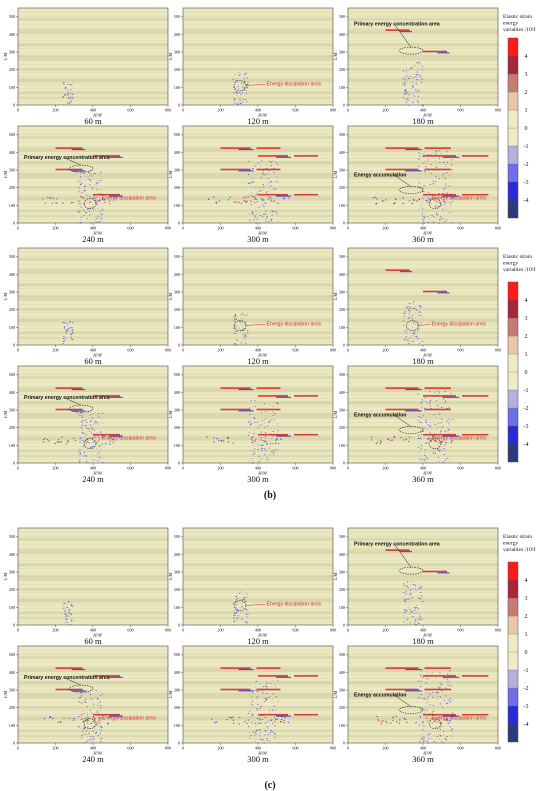 The width and height of the screenshot is (550, 791). I want to click on annotation-dissipation: Energy dissipation area, so click(129, 719).